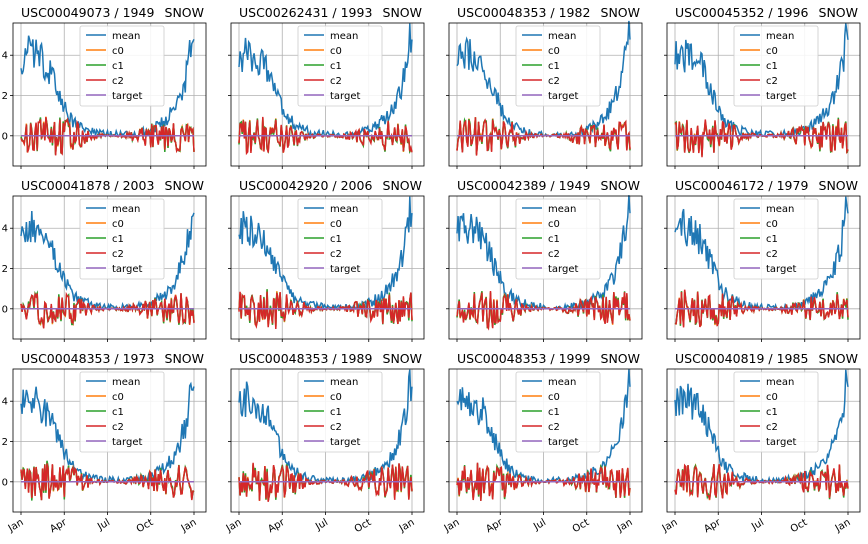 The height and width of the screenshot is (544, 868). I want to click on subplot-3: USC00048353 / 1982 SNOW mean c0 c1 c2 target, so click(544, 87).